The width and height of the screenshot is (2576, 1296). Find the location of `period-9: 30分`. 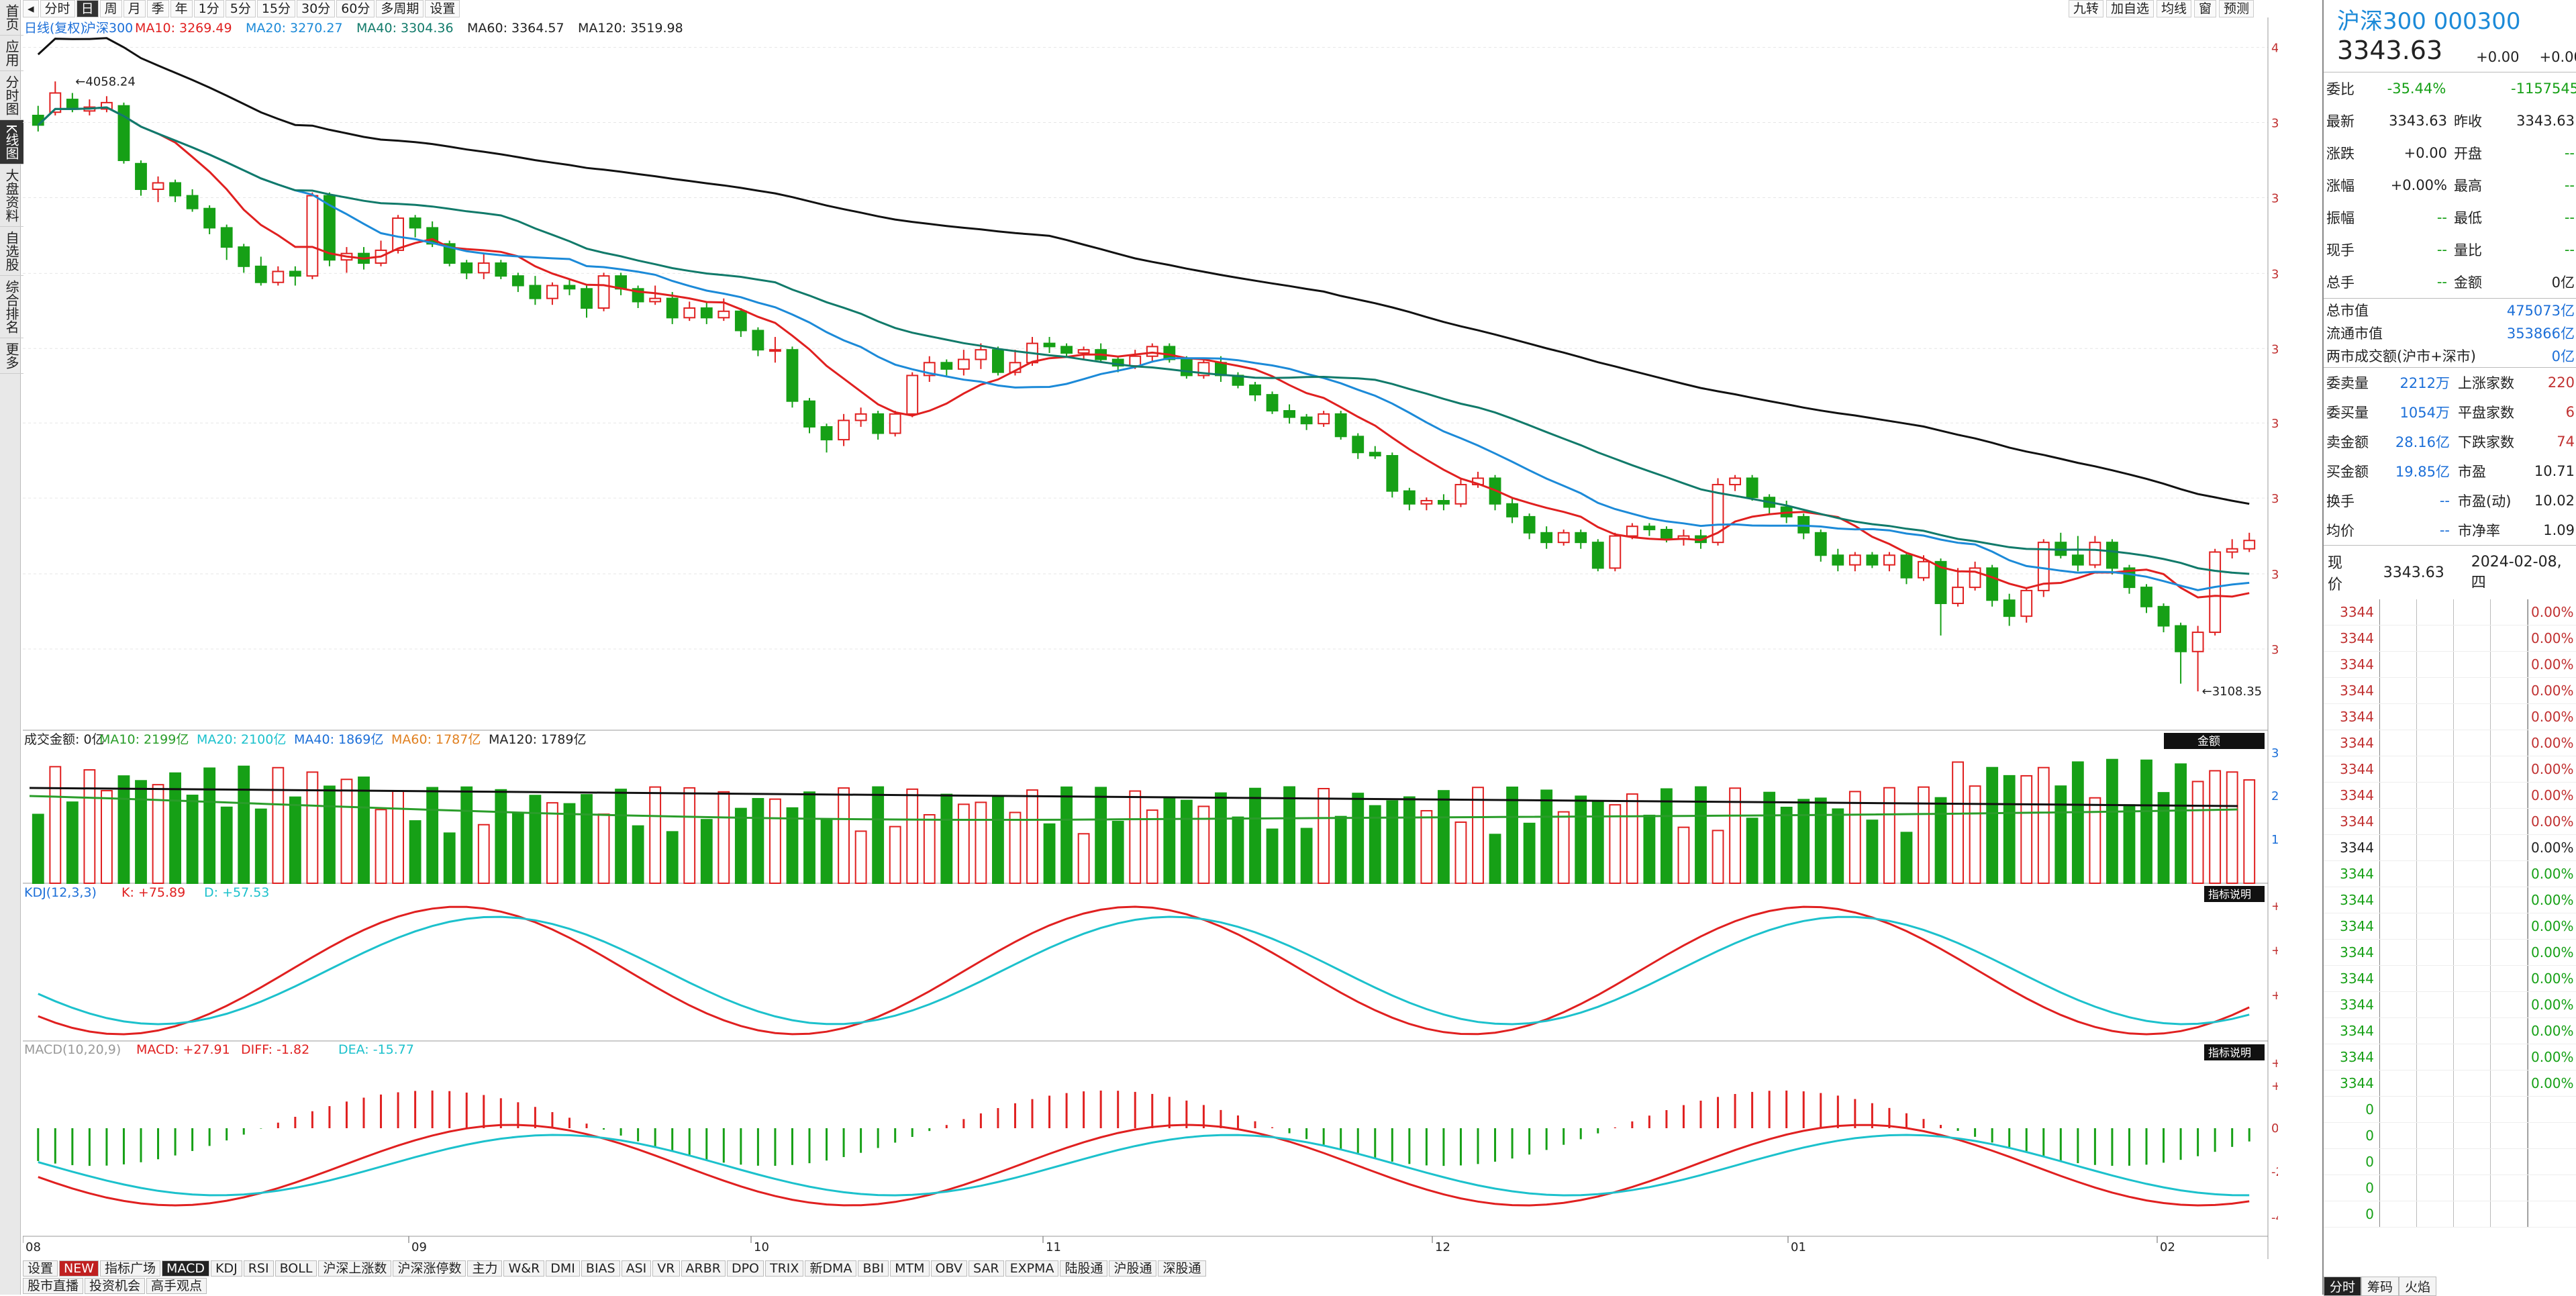

period-9: 30分 is located at coordinates (316, 8).